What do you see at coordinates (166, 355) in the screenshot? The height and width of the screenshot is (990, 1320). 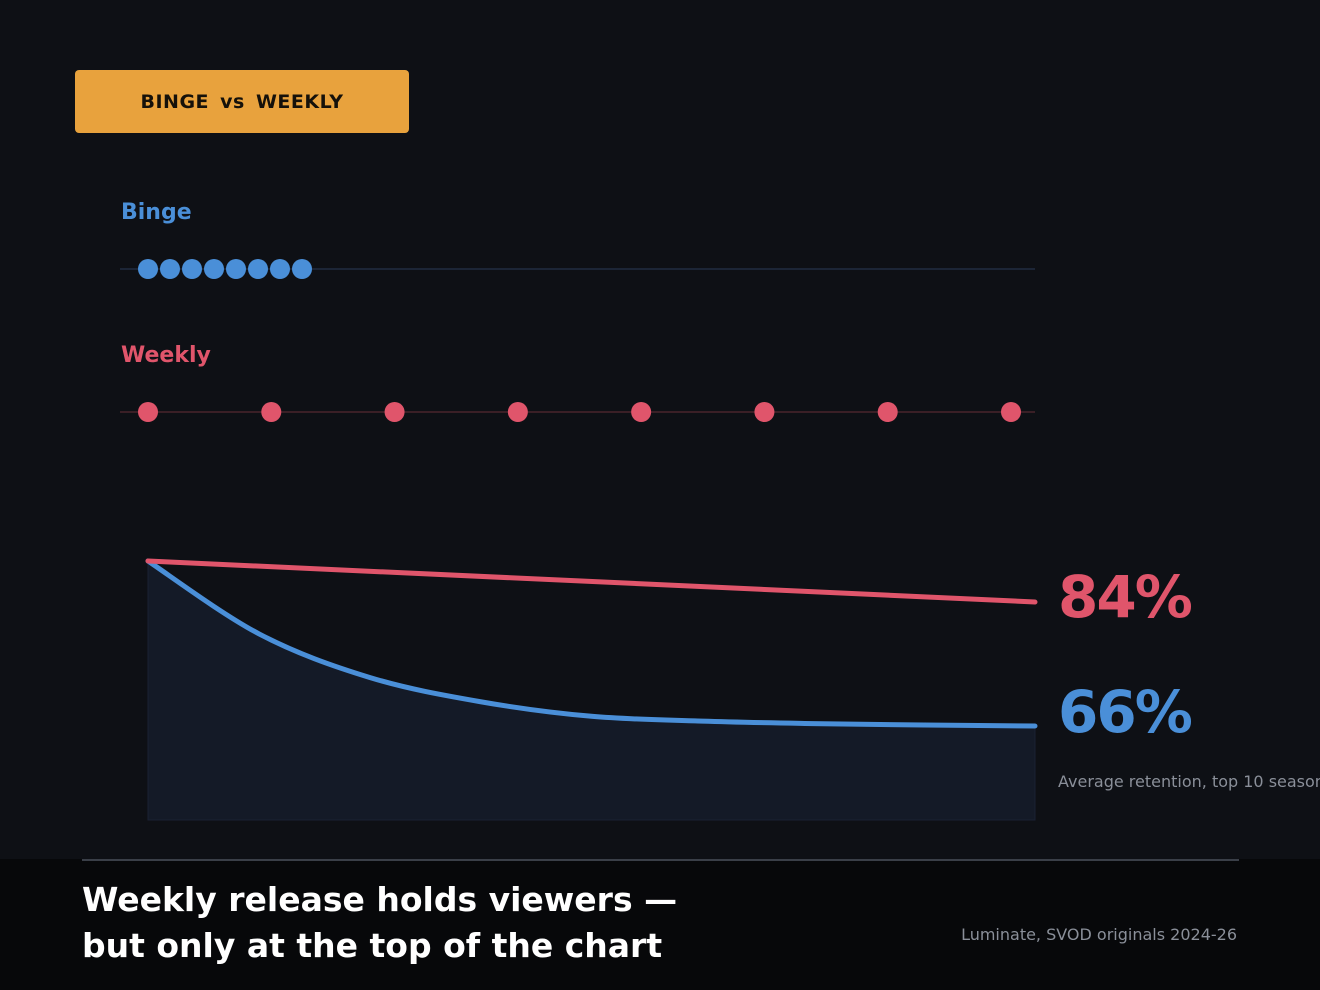 I see `weekly-label: Weekly` at bounding box center [166, 355].